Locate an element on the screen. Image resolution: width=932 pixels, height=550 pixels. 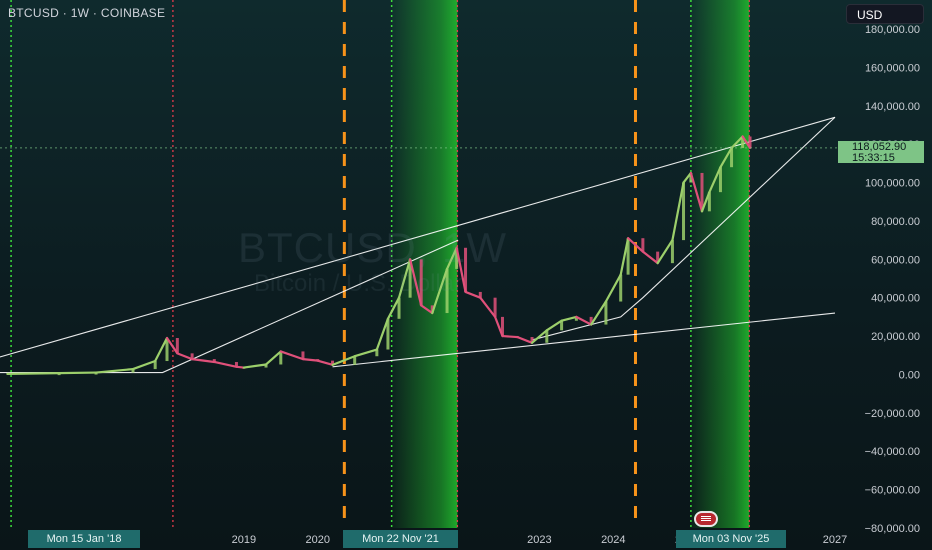
y-tick-label-9: 100,000.00 is located at coordinates (892, 184).